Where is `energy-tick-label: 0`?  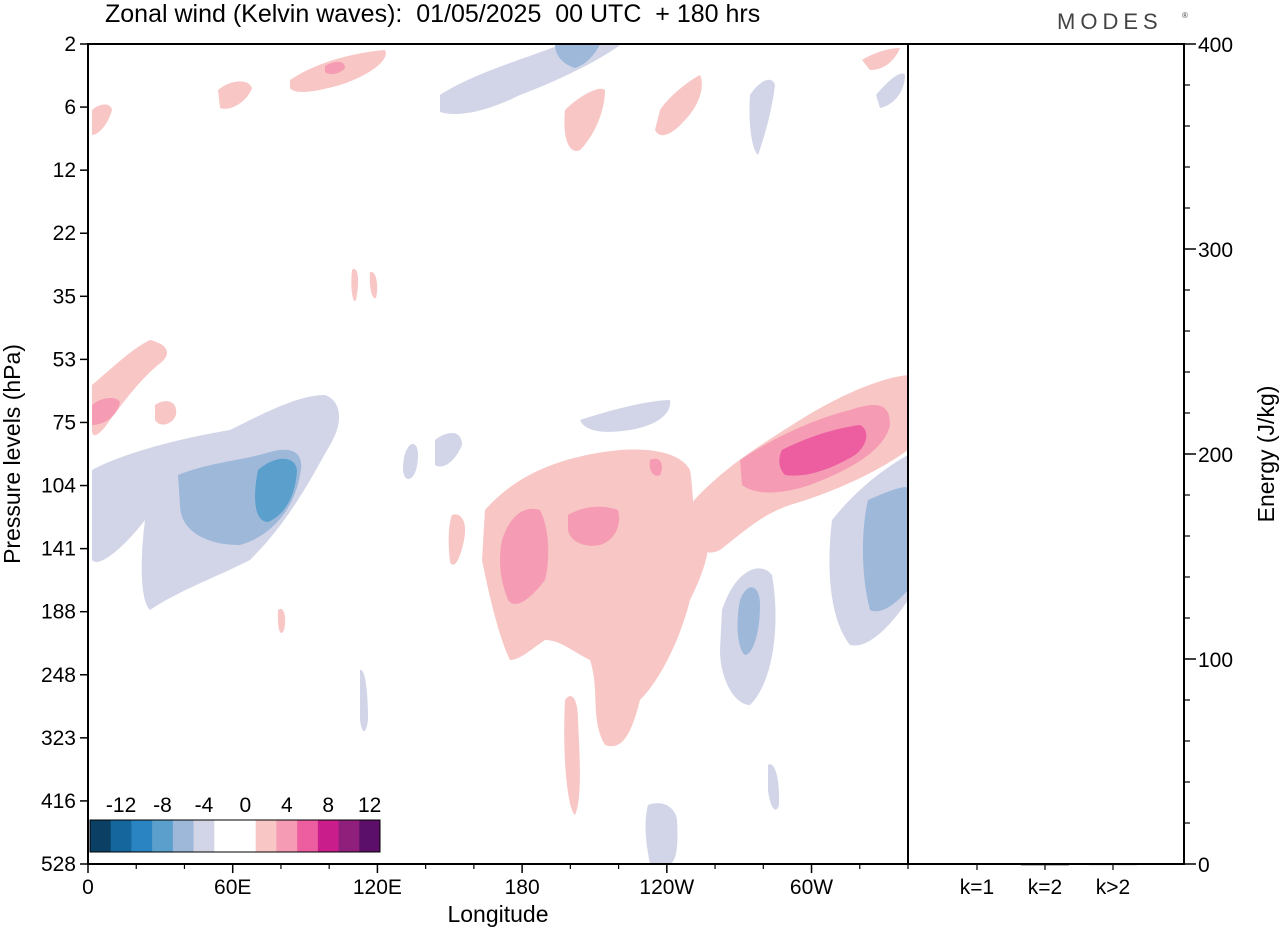 energy-tick-label: 0 is located at coordinates (1204, 865).